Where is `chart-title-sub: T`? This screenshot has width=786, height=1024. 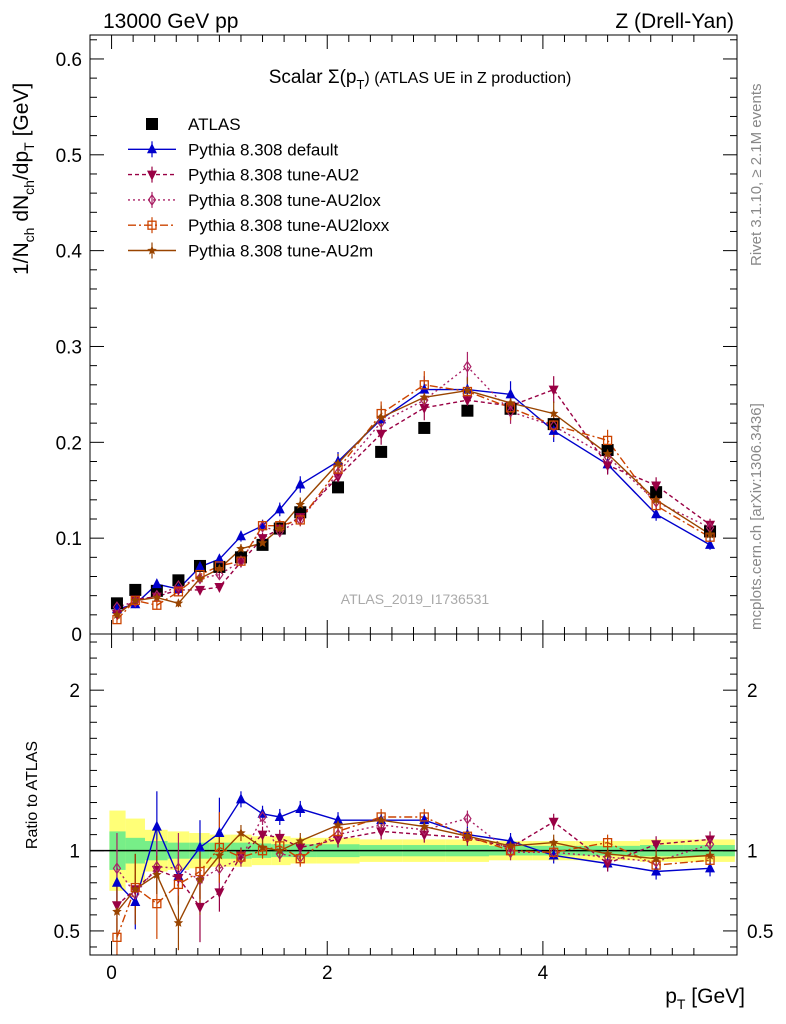 chart-title-sub: T is located at coordinates (360, 84).